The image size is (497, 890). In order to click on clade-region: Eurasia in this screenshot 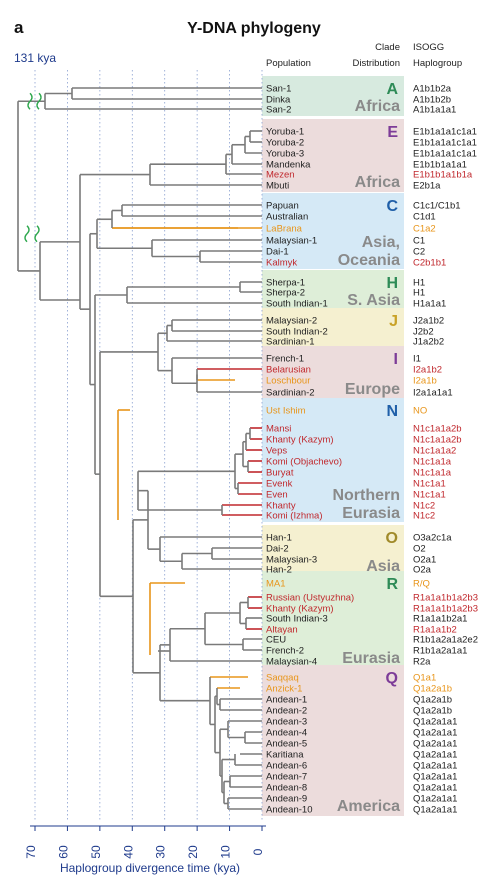, I will do `click(371, 658)`.